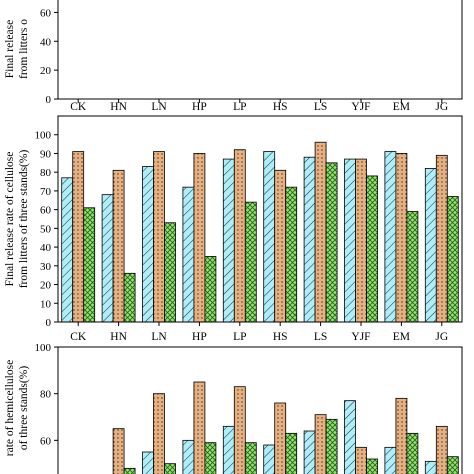 Image resolution: width=474 pixels, height=474 pixels. I want to click on y-axis-label-line-1: Final release, so click(10, 49).